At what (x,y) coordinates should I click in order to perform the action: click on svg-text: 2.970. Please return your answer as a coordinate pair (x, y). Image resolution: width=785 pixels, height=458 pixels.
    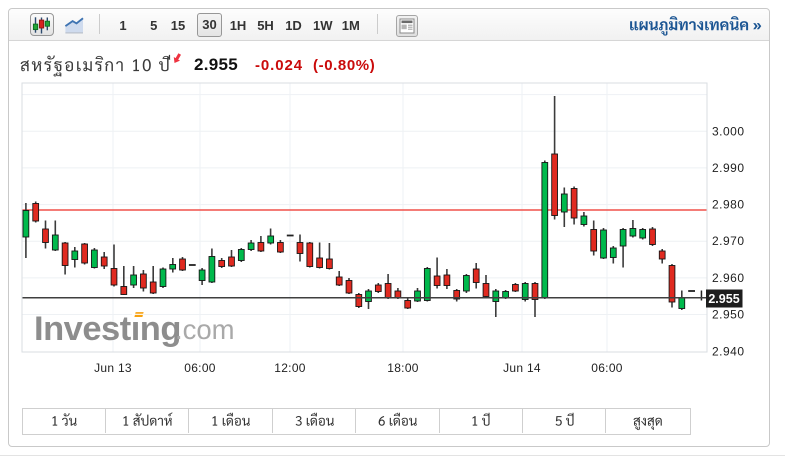
    Looking at the image, I should click on (728, 241).